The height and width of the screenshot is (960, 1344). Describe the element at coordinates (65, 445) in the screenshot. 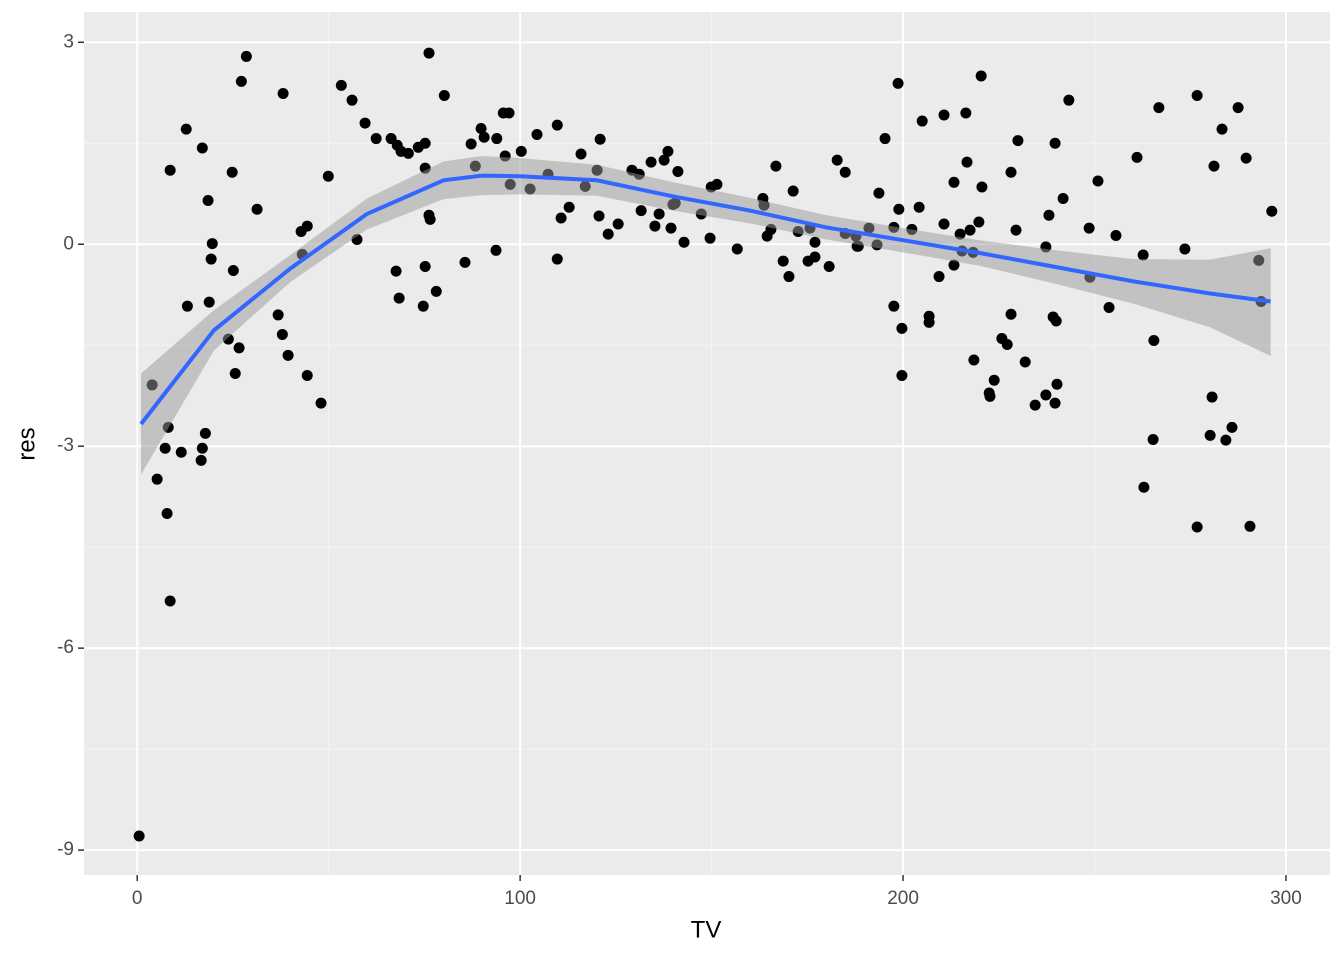

I see `y-tick-label: -3` at that location.